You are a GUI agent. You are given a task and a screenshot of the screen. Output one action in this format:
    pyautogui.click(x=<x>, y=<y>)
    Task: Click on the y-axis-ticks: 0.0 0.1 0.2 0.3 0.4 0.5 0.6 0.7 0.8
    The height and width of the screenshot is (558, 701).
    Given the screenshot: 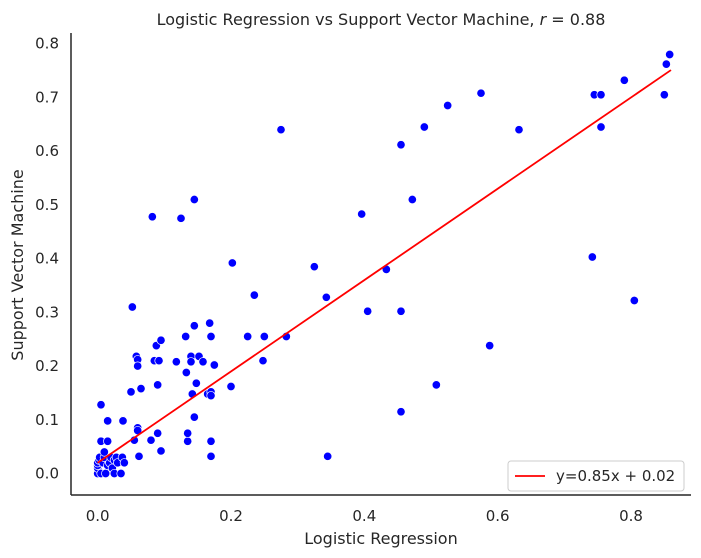 What is the action you would take?
    pyautogui.click(x=47, y=259)
    